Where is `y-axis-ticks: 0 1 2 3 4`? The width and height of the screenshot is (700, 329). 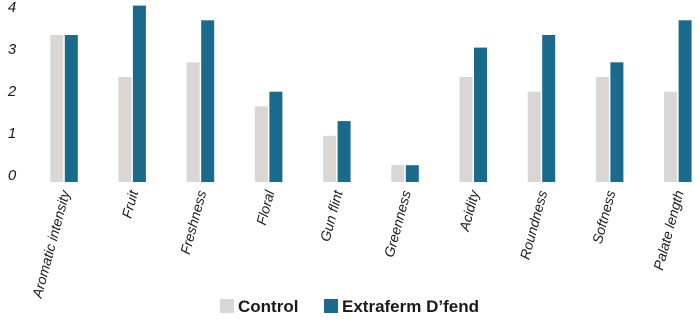 y-axis-ticks: 0 1 2 3 4 is located at coordinates (12, 92).